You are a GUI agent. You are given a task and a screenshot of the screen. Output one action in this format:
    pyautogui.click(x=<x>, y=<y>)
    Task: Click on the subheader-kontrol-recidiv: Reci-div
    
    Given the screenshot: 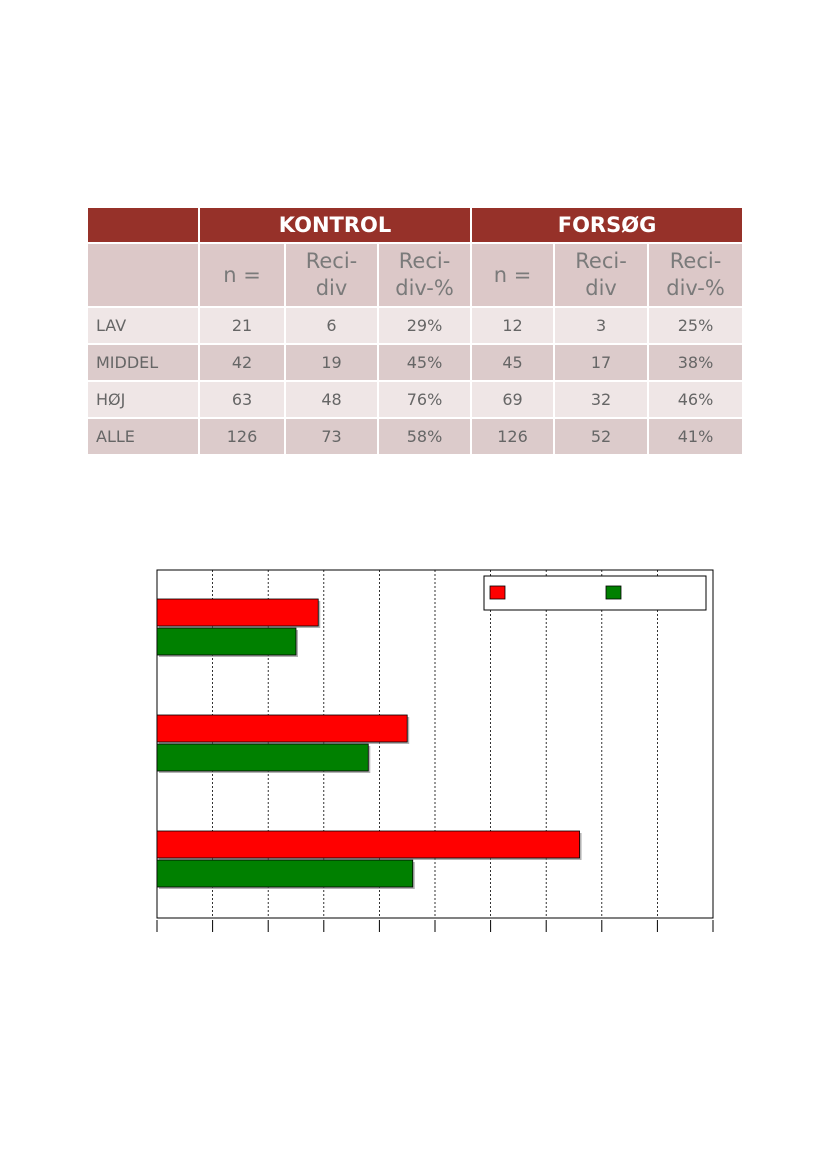 What is the action you would take?
    pyautogui.click(x=331, y=275)
    